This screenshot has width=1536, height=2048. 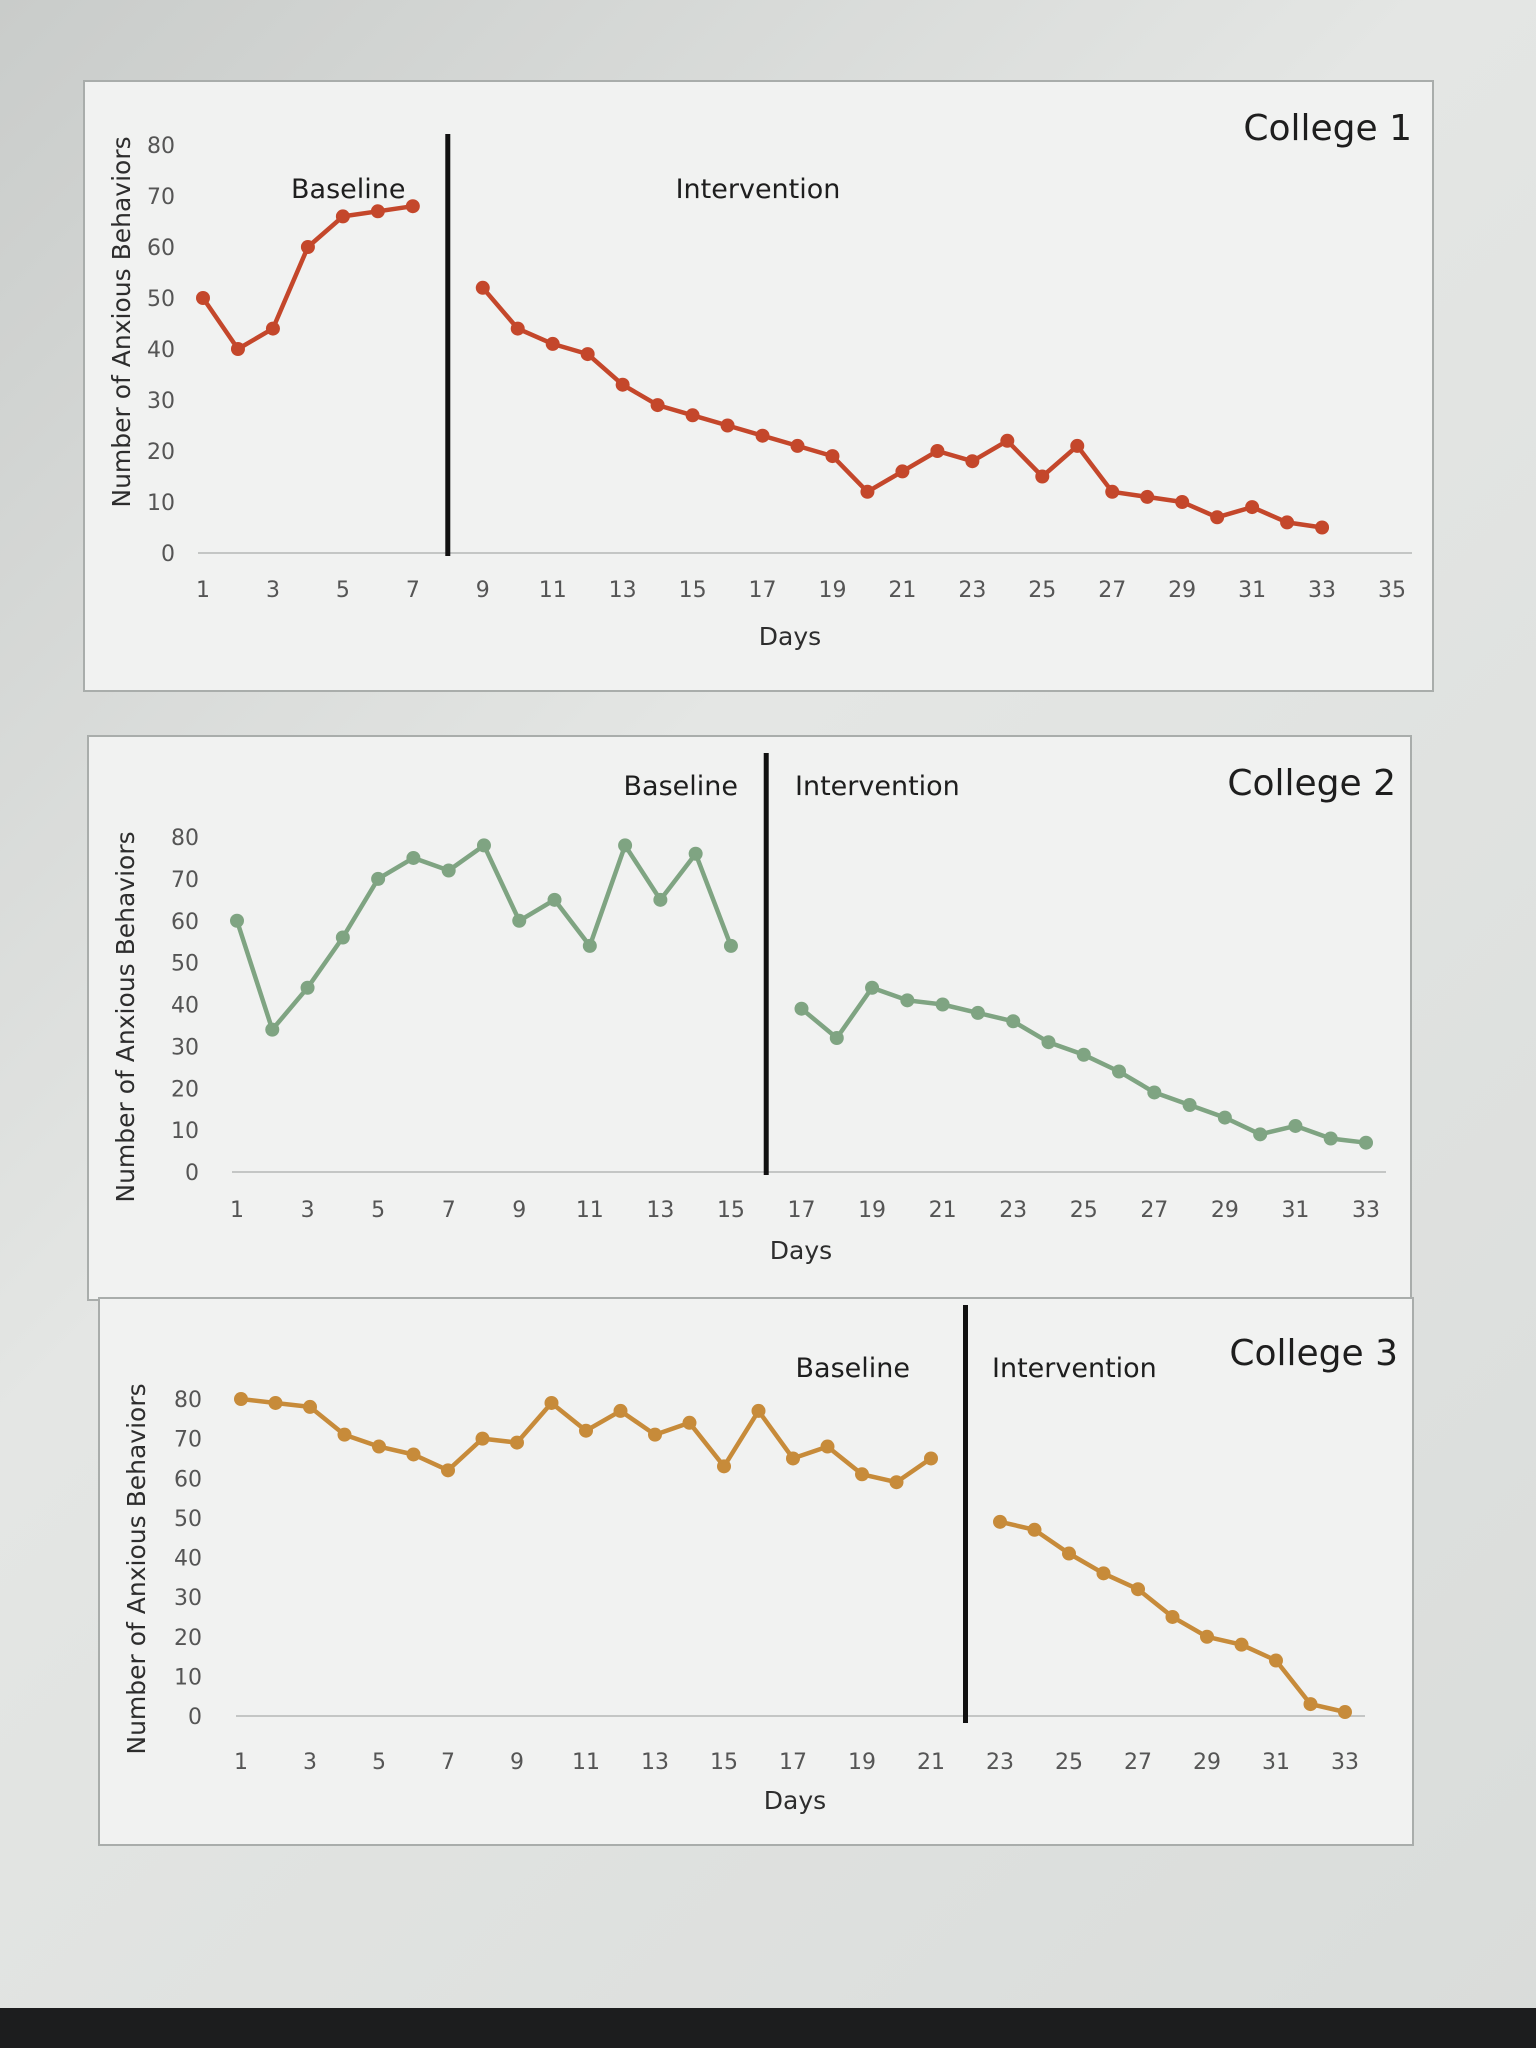 What do you see at coordinates (931, 1762) in the screenshot?
I see `x-tick-label: 21` at bounding box center [931, 1762].